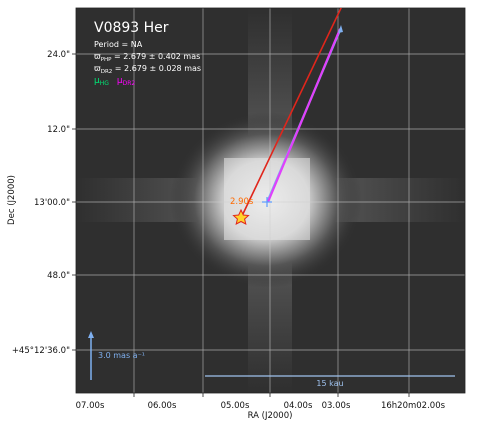 The height and width of the screenshot is (423, 491). I want to click on legend: μHG μDR2, so click(114, 81).